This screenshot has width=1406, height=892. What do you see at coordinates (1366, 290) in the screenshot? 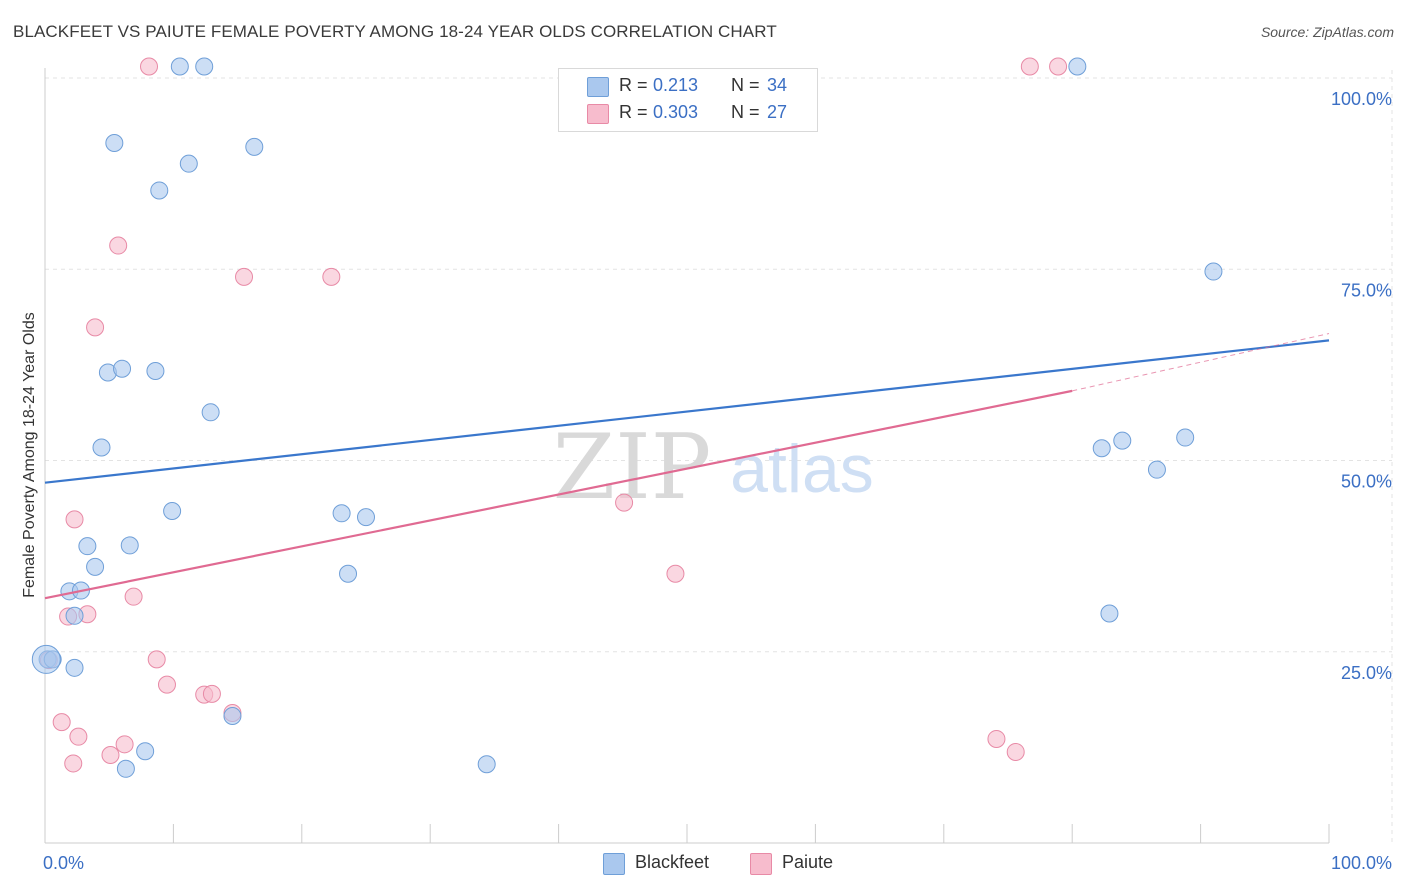
I see `y-tick-label: 75.0%` at bounding box center [1366, 290].